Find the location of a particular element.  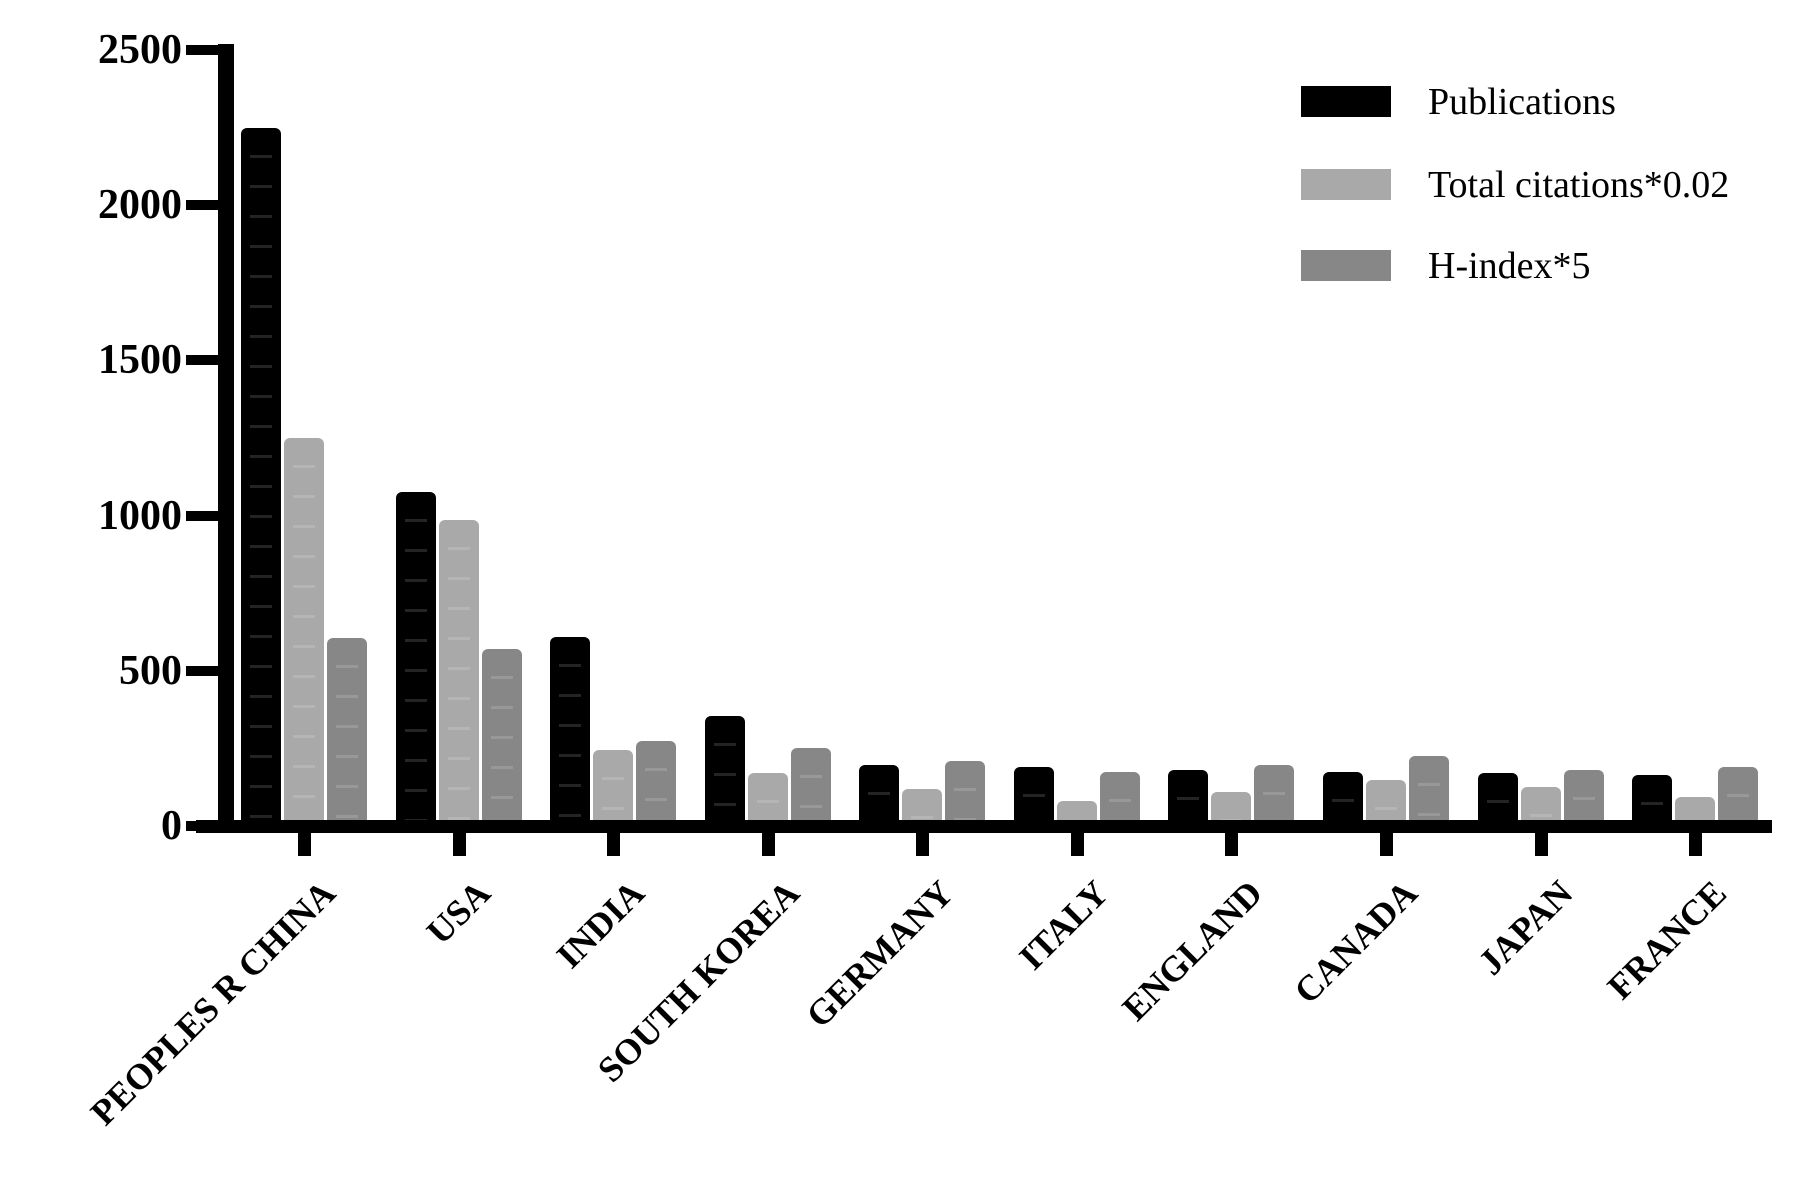

x-tick-india is located at coordinates (613, 844).